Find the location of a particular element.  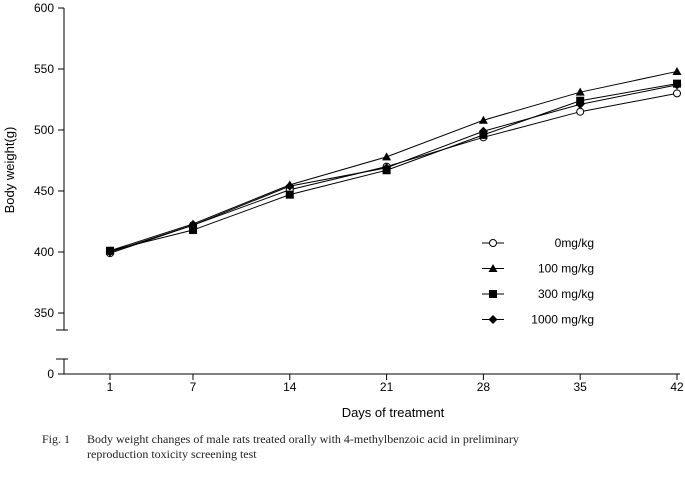

legend-item: 1000 mg/kg is located at coordinates (538, 320).